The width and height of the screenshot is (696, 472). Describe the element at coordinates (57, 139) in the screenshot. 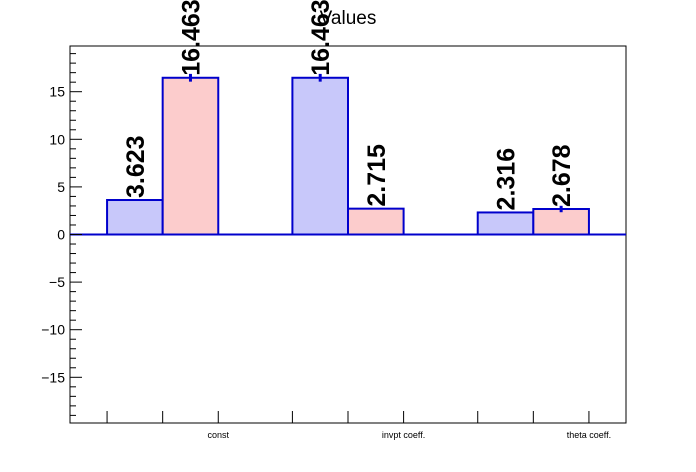

I see `y-tick-label: 10` at that location.